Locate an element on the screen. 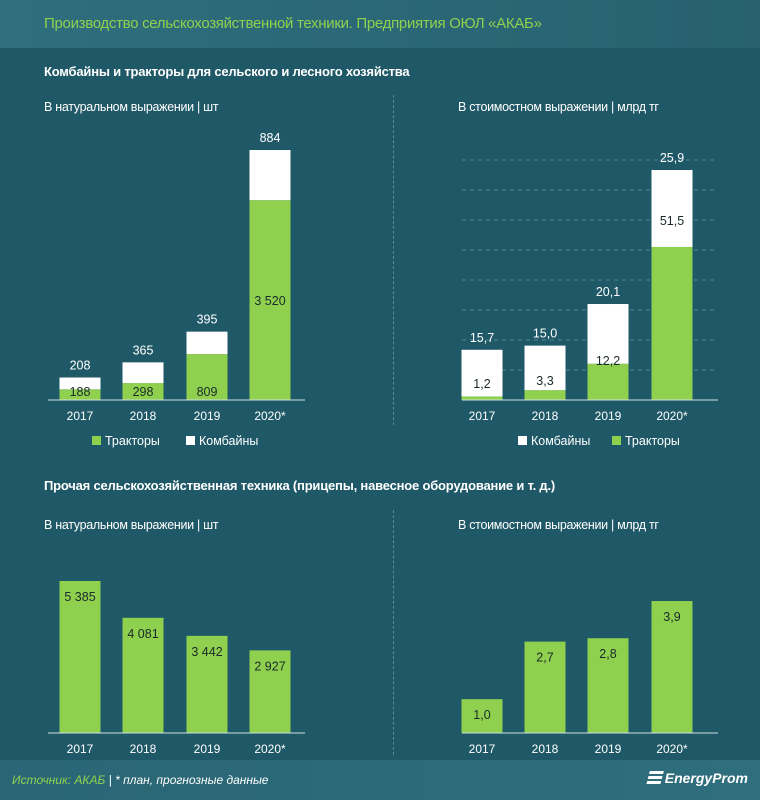  energyprom-logo: EnergyProm is located at coordinates (696, 778).